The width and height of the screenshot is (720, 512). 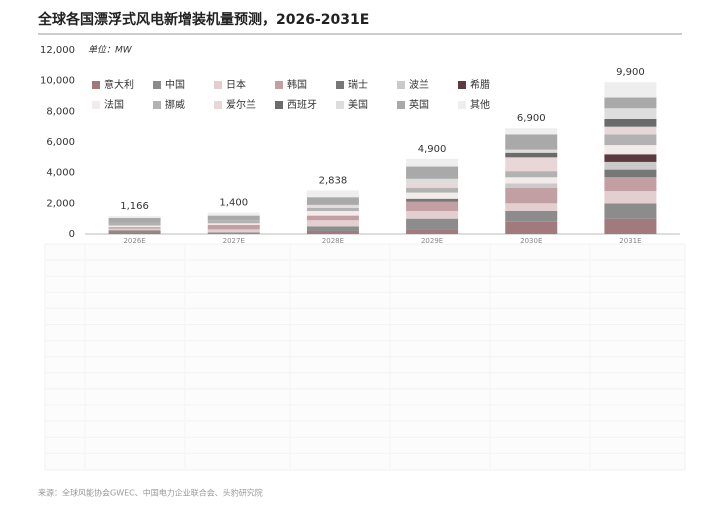 What do you see at coordinates (60, 111) in the screenshot?
I see `y-tick-label: 8,000` at bounding box center [60, 111].